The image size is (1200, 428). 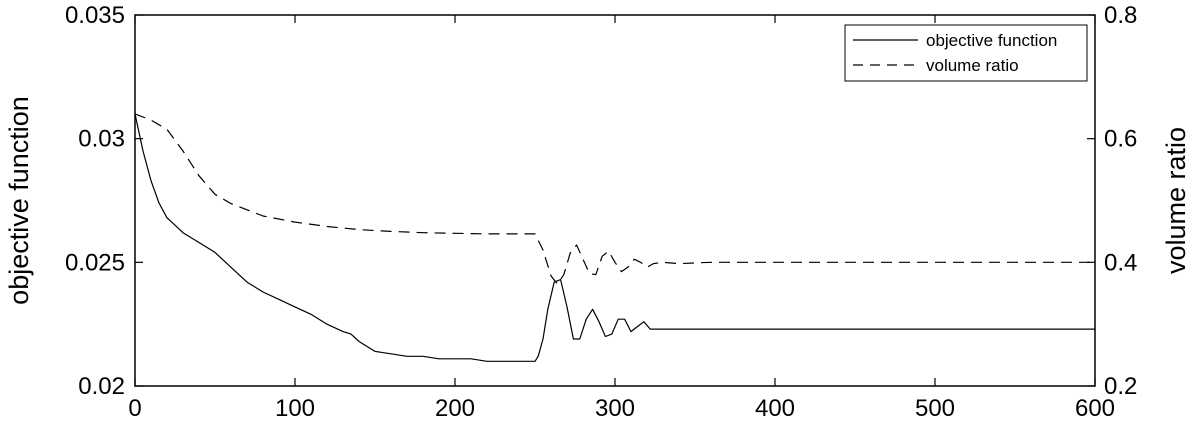 I want to click on legend-label-objective-function: objective function, so click(x=991, y=40).